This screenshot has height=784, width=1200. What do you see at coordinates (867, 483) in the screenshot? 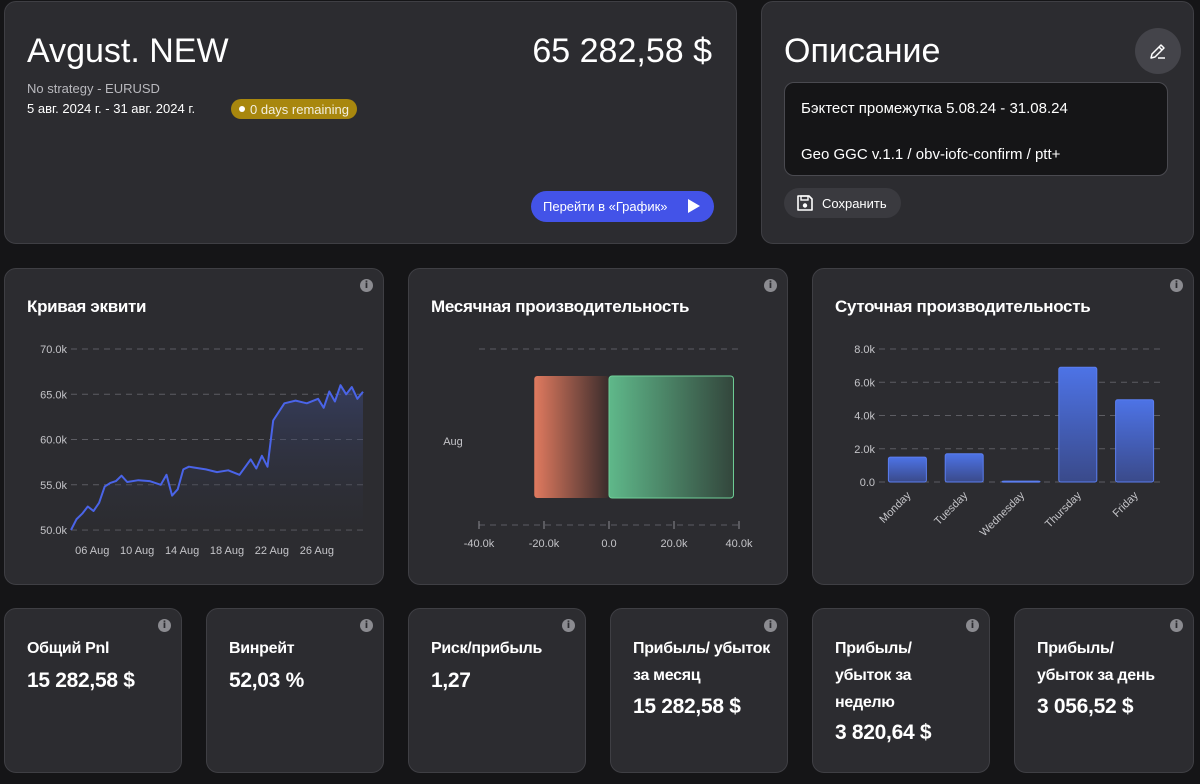
I see `y-tick-label: 0.0` at bounding box center [867, 483].